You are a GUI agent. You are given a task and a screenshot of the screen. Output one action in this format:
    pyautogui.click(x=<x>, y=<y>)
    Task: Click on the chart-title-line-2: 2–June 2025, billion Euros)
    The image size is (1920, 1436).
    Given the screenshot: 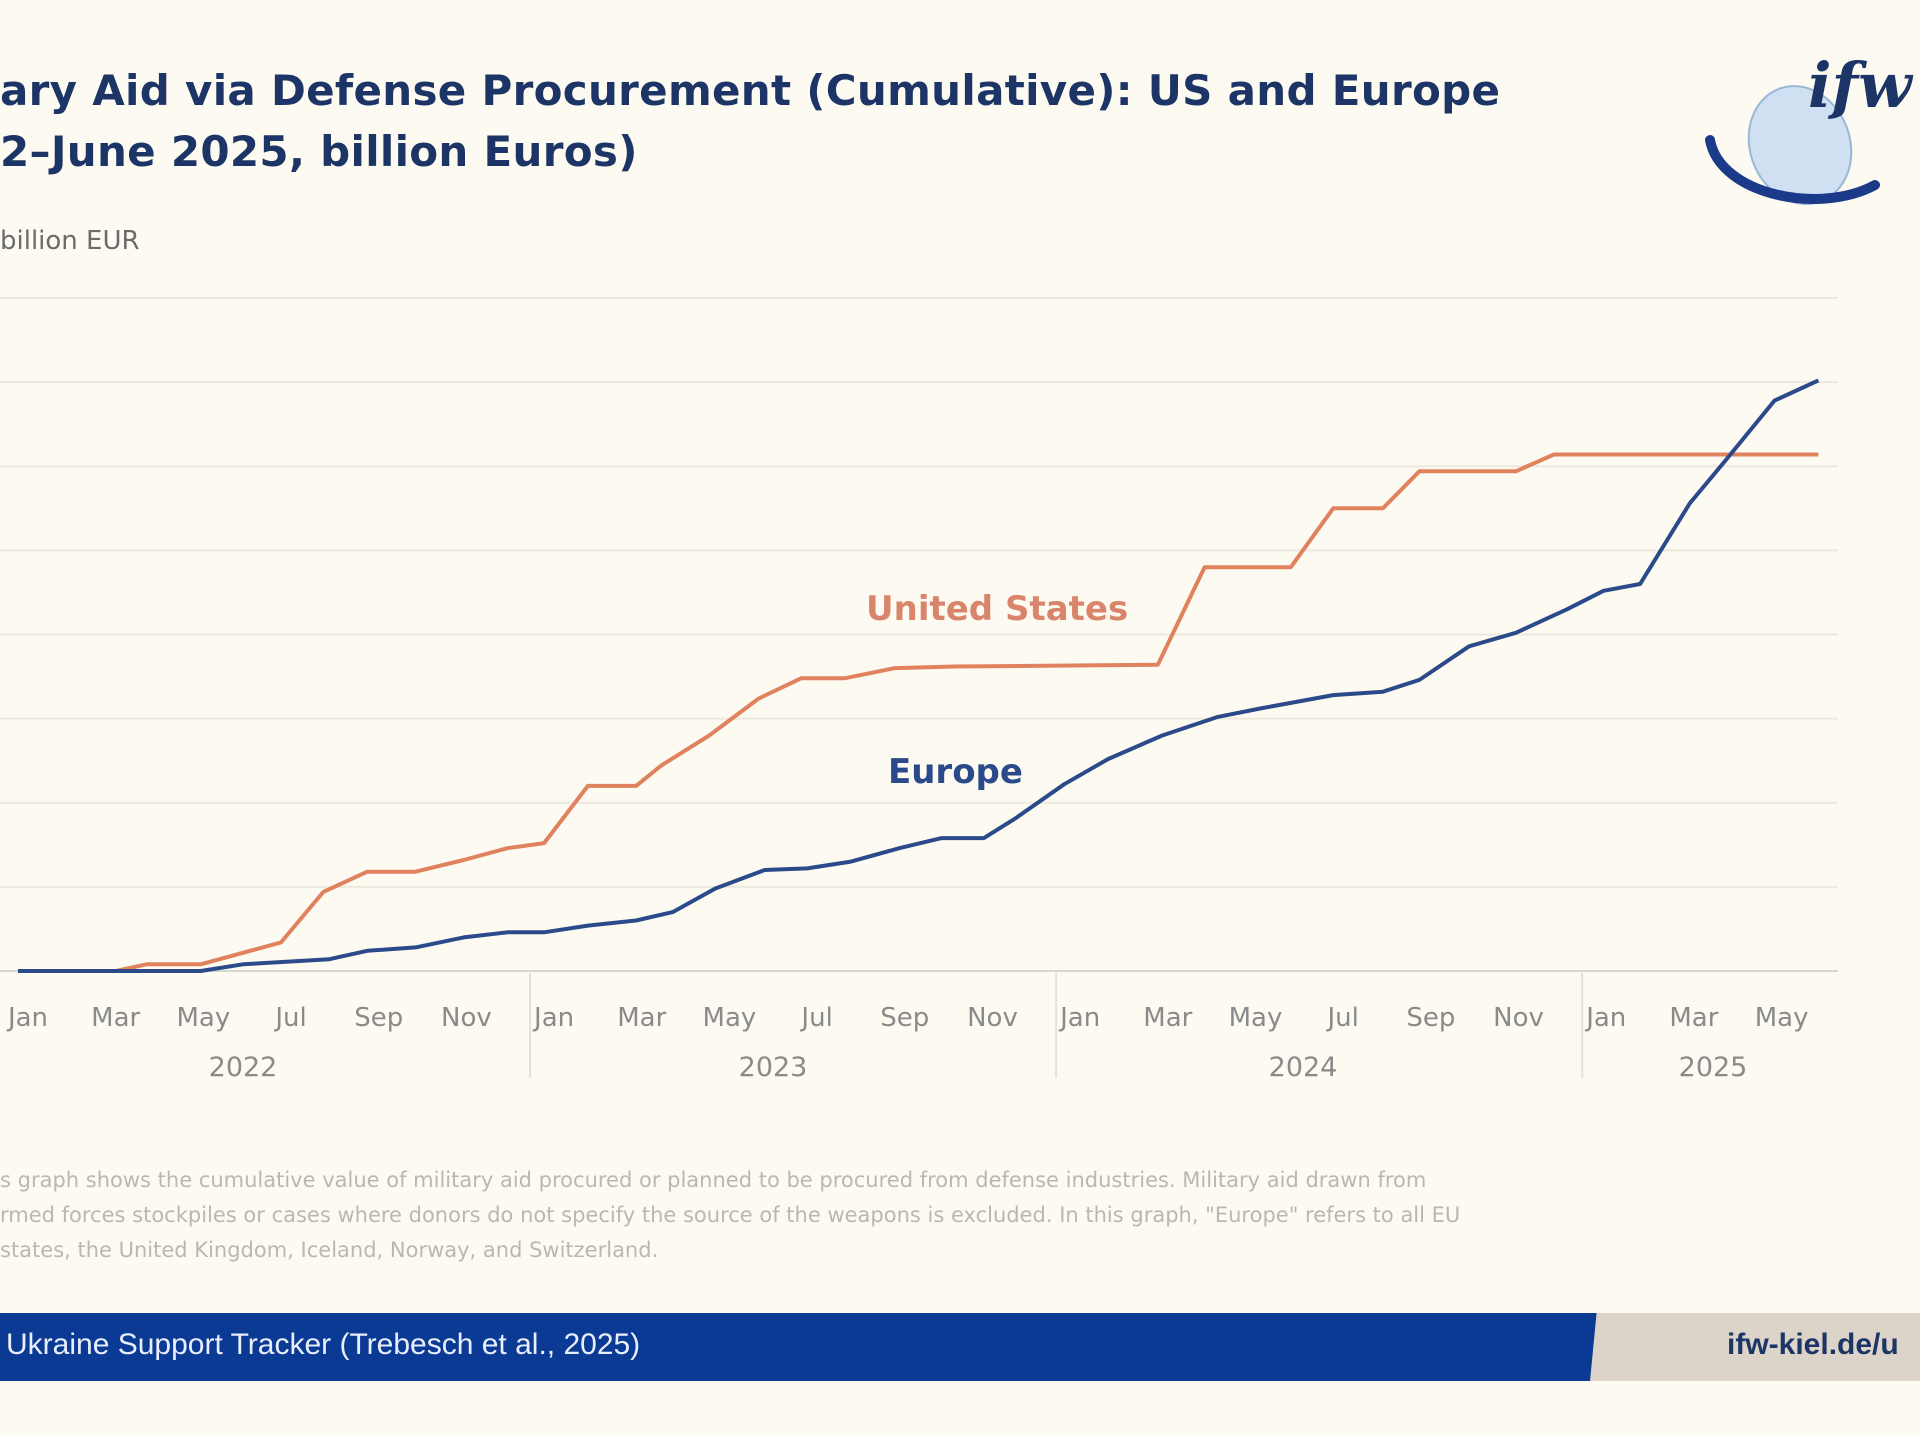 What is the action you would take?
    pyautogui.click(x=319, y=151)
    